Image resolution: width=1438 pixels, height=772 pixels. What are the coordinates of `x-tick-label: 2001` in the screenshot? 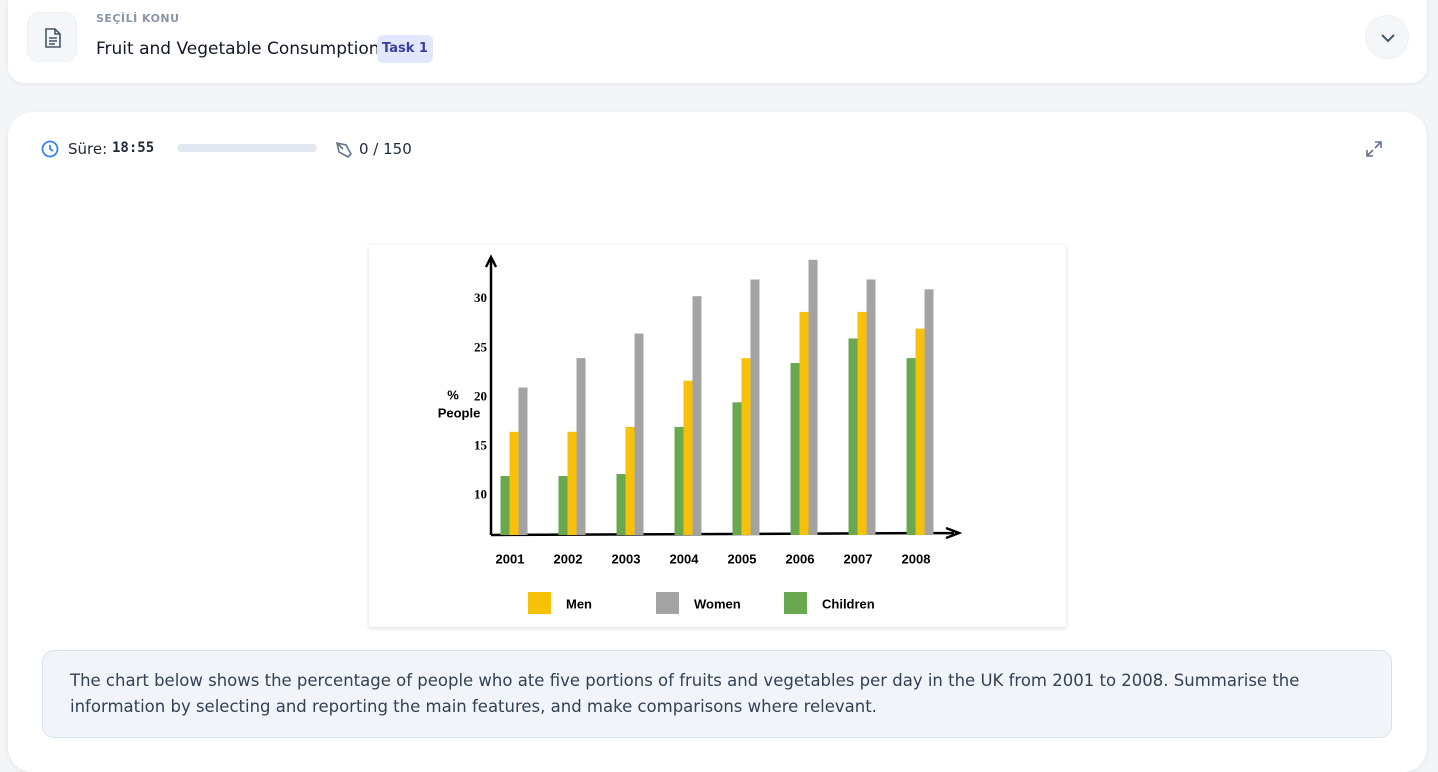 It's located at (510, 558).